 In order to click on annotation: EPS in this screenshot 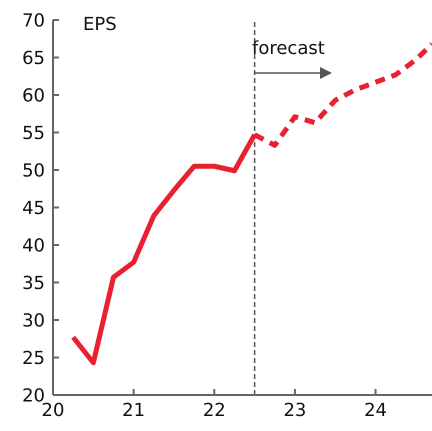, I will do `click(100, 24)`.